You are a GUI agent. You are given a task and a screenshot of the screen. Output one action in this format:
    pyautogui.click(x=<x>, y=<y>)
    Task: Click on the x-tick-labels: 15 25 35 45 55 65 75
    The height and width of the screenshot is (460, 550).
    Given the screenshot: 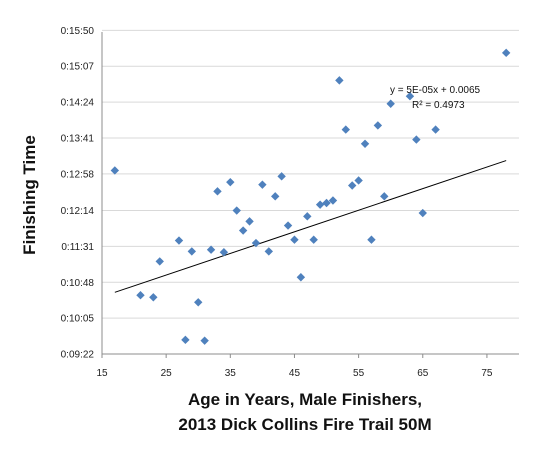 What is the action you would take?
    pyautogui.click(x=294, y=373)
    